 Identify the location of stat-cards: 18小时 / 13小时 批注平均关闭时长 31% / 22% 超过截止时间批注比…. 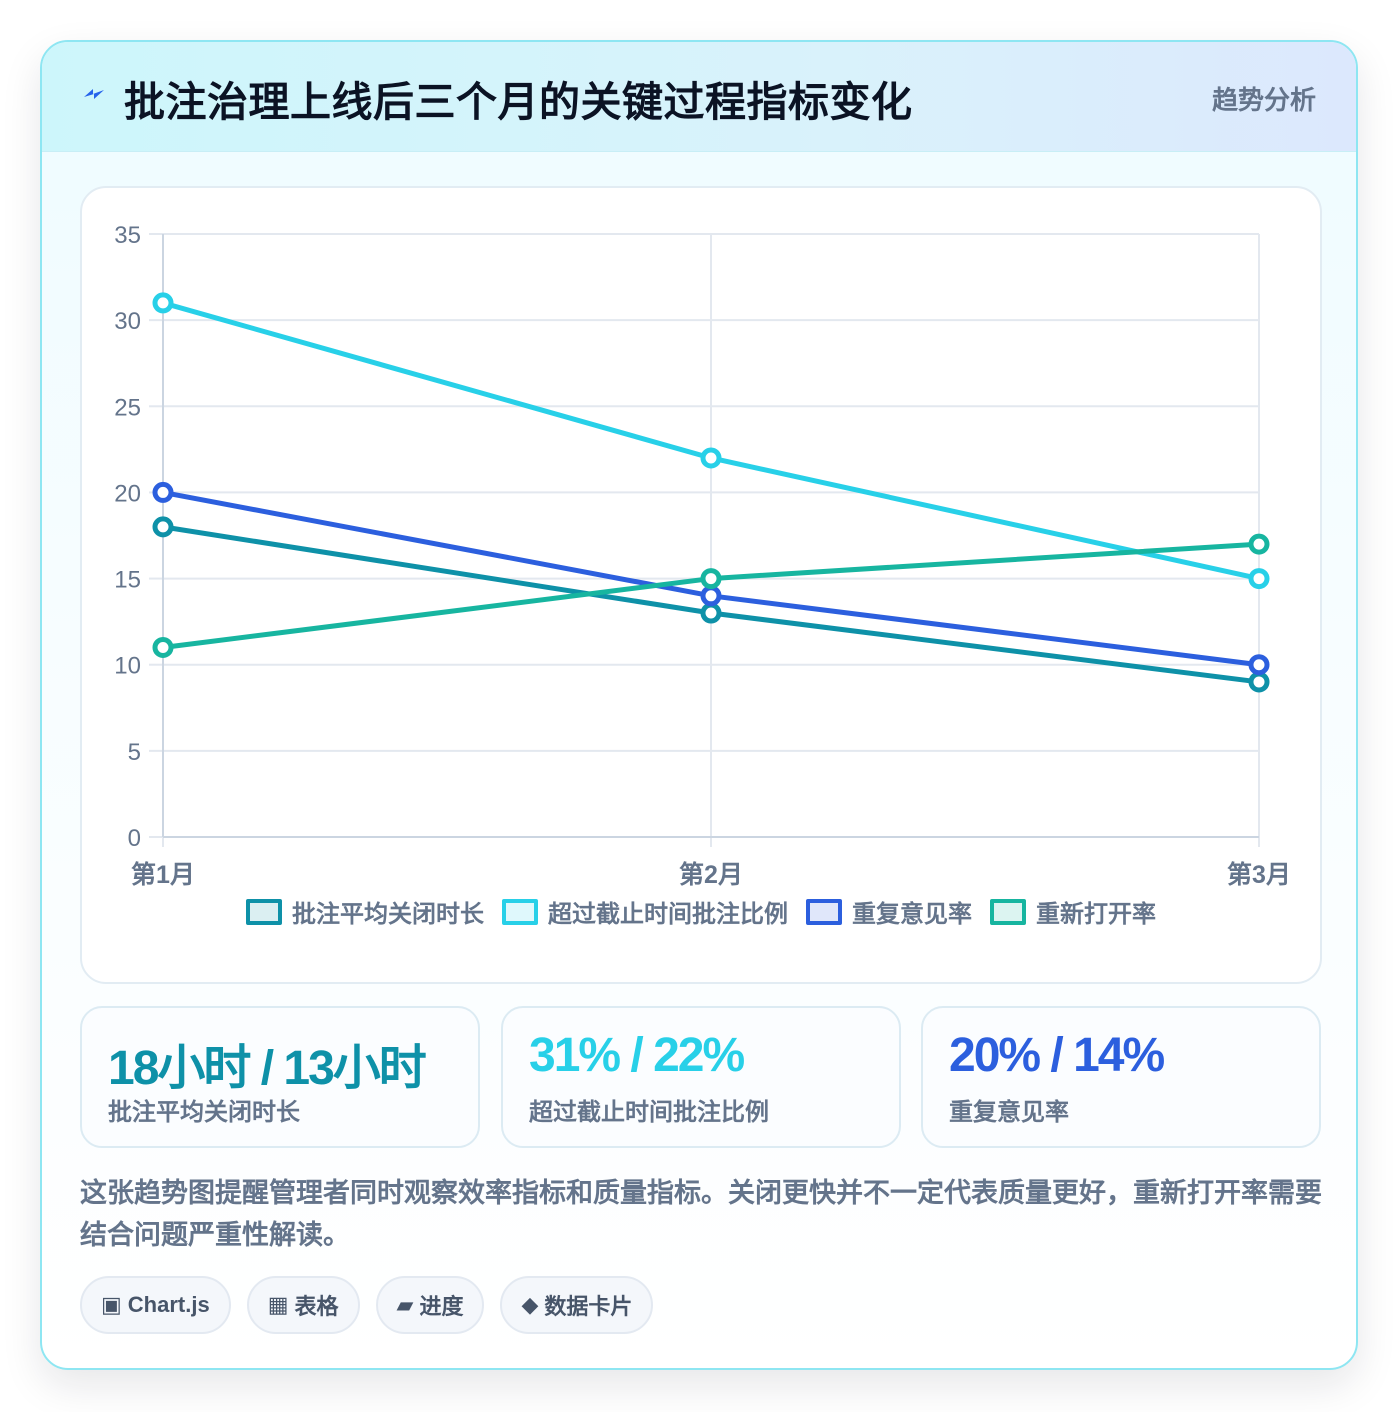
(701, 1077).